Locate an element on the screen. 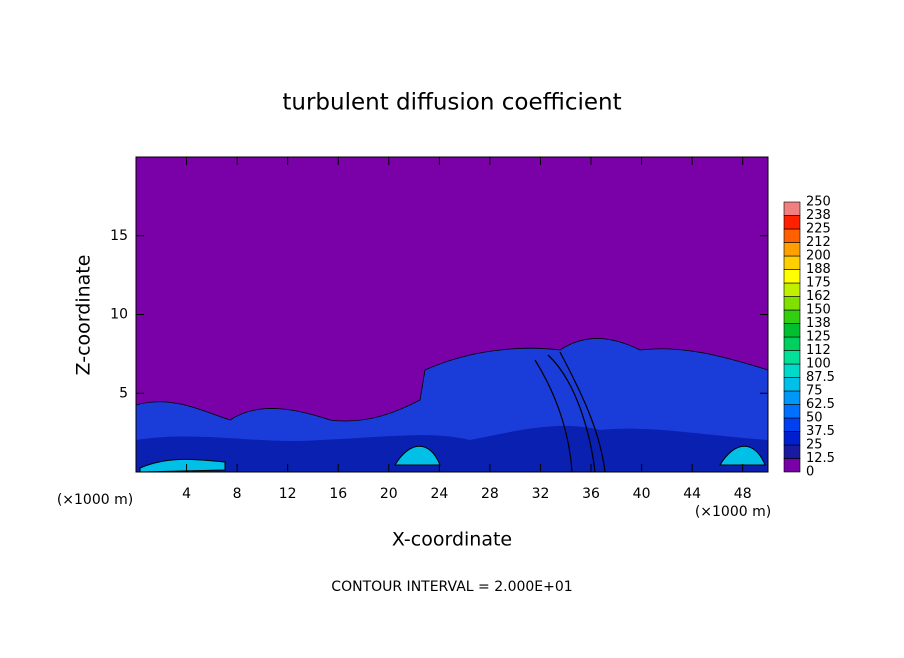 The height and width of the screenshot is (658, 904). colorbar-label: 212 is located at coordinates (818, 242).